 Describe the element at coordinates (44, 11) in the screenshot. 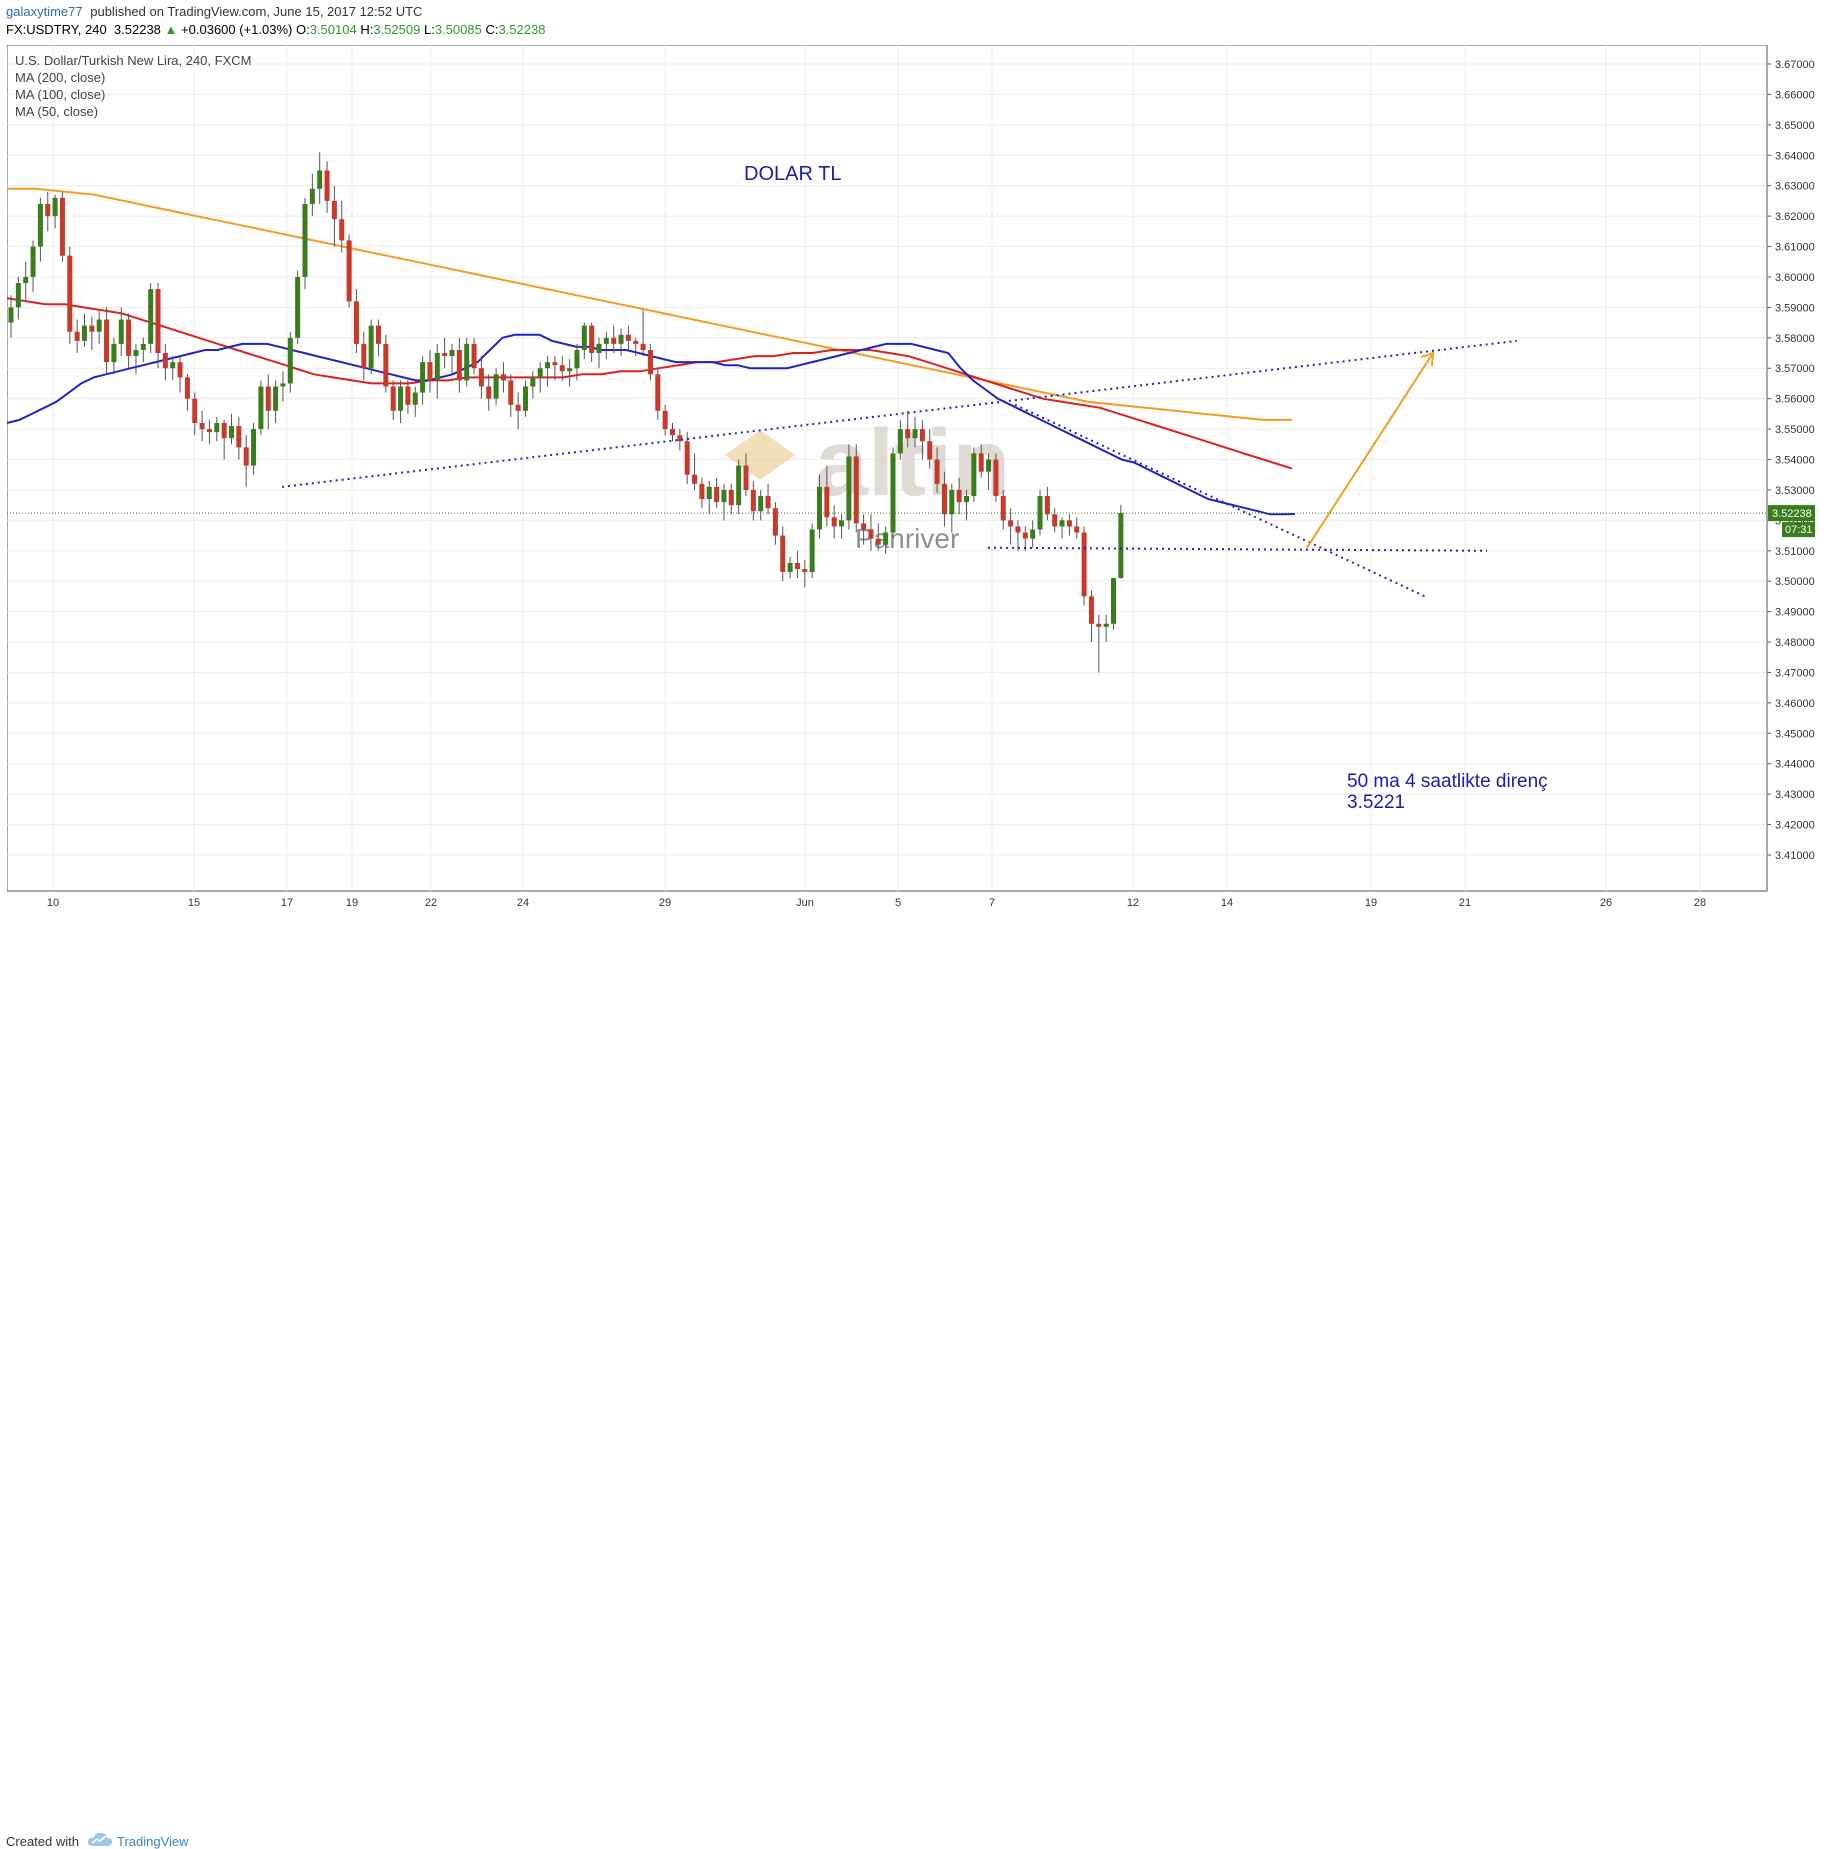

I see `author-link: galaxytime77` at that location.